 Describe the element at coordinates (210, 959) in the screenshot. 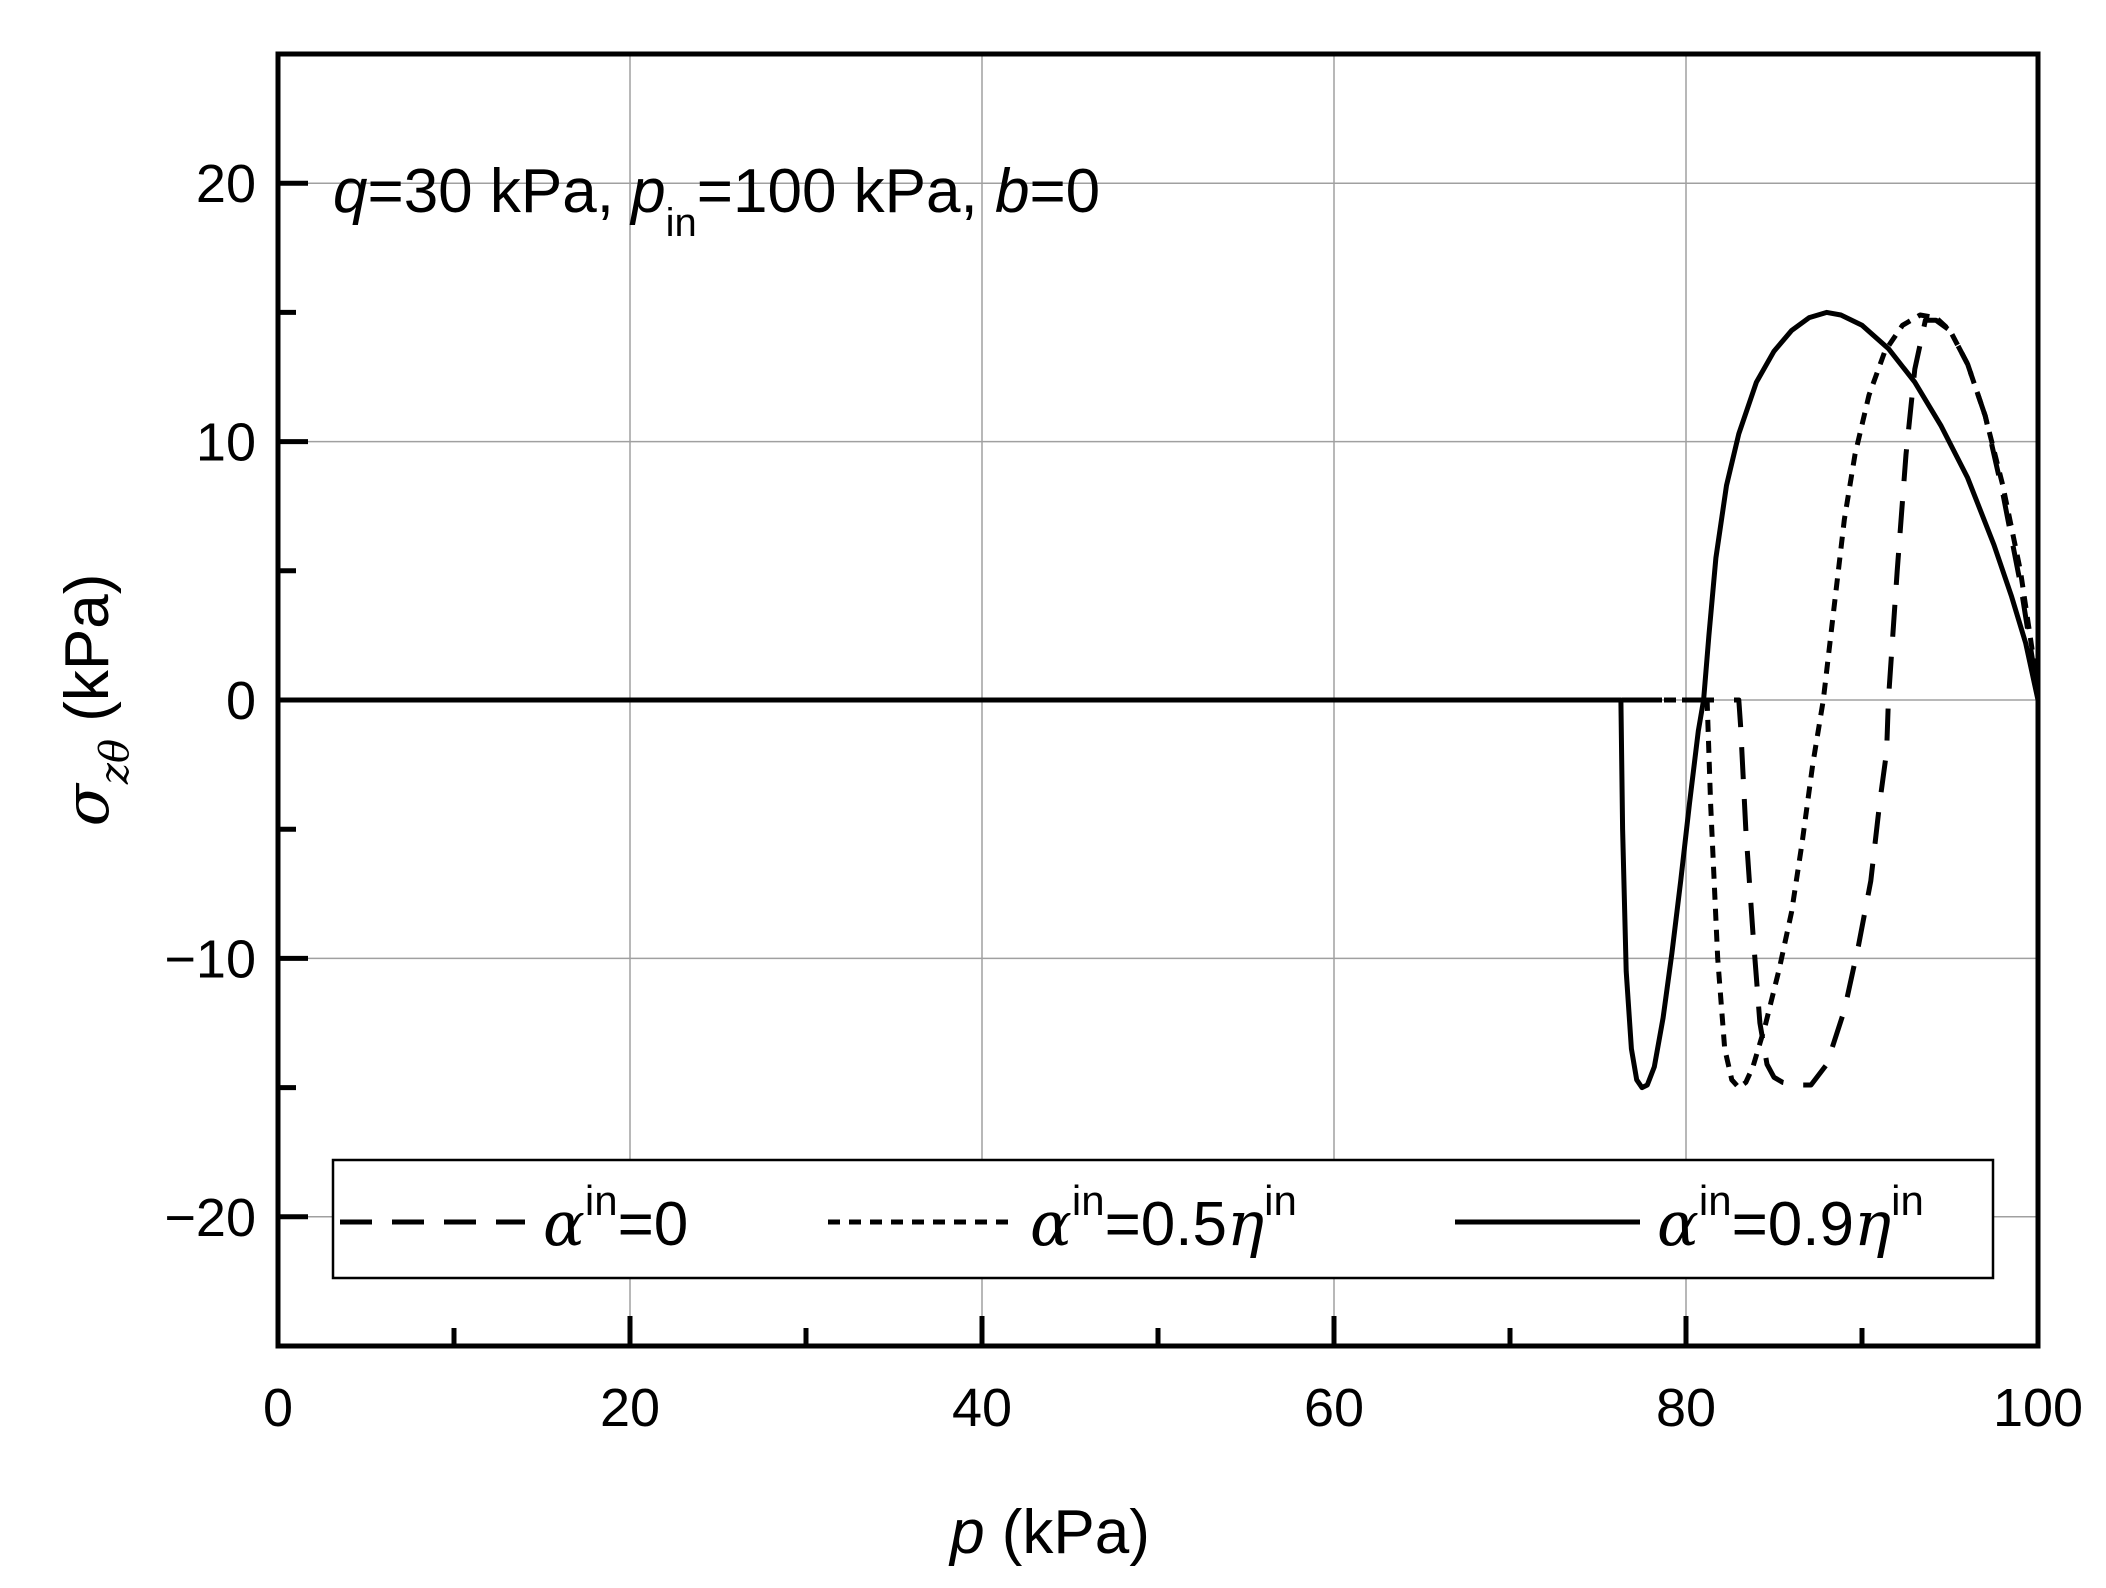

I see `y-tick-label: −10` at that location.